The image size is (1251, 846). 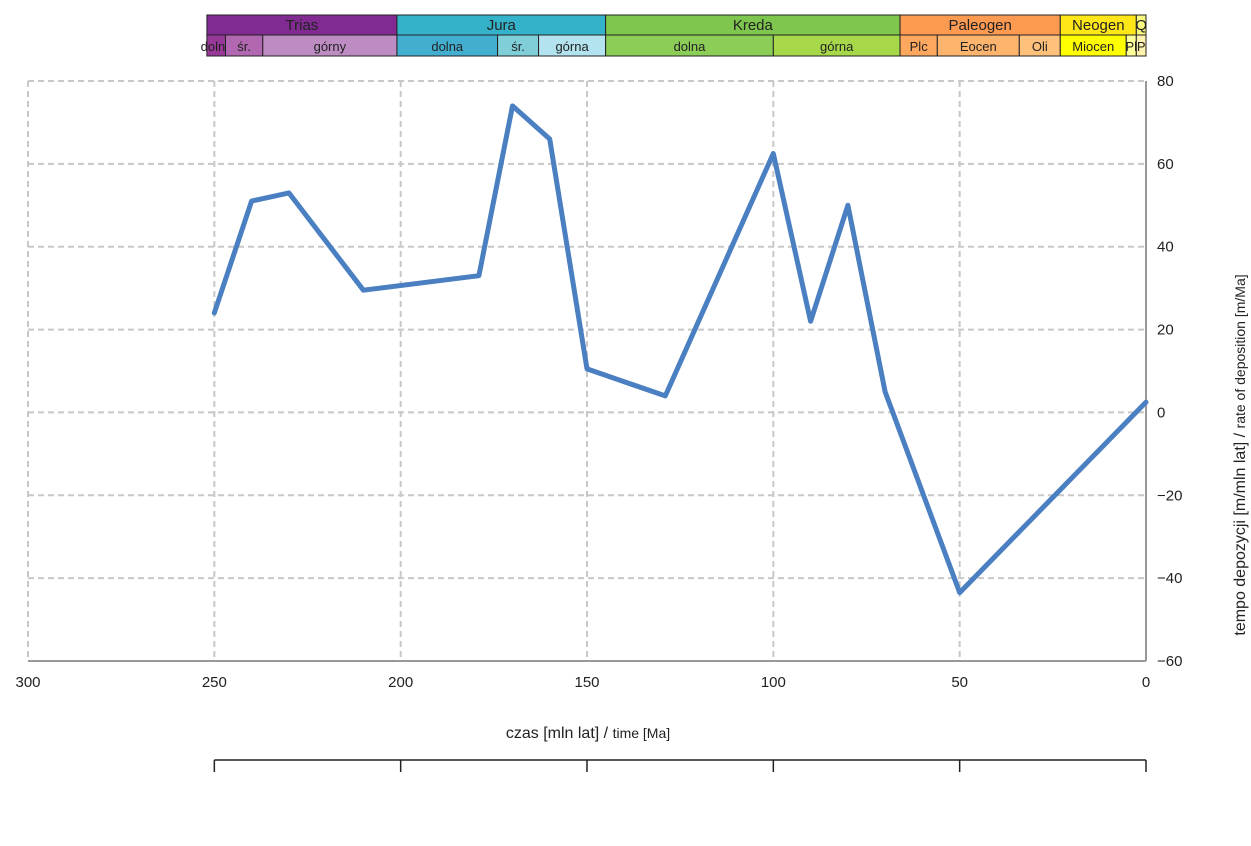 What do you see at coordinates (586, 682) in the screenshot?
I see `x-tick-label: 150` at bounding box center [586, 682].